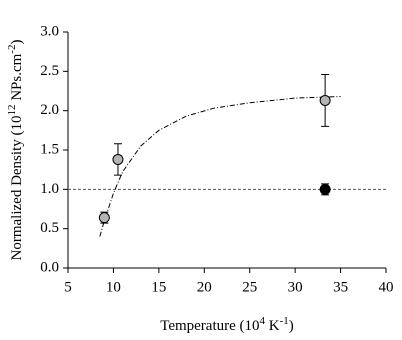 Image resolution: width=402 pixels, height=340 pixels. What do you see at coordinates (284, 321) in the screenshot?
I see `superscript: -1` at bounding box center [284, 321].